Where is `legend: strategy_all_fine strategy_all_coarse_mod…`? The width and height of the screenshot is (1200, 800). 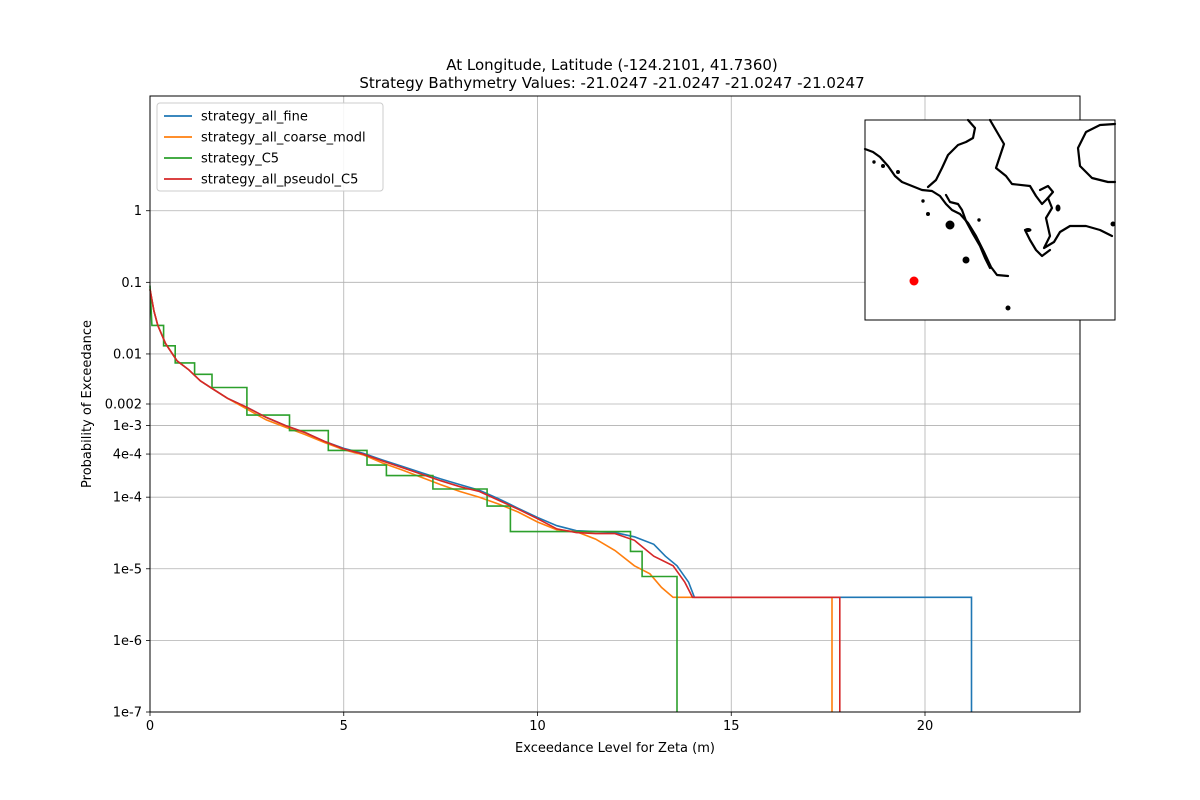 legend: strategy_all_fine strategy_all_coarse_mod… is located at coordinates (270, 147).